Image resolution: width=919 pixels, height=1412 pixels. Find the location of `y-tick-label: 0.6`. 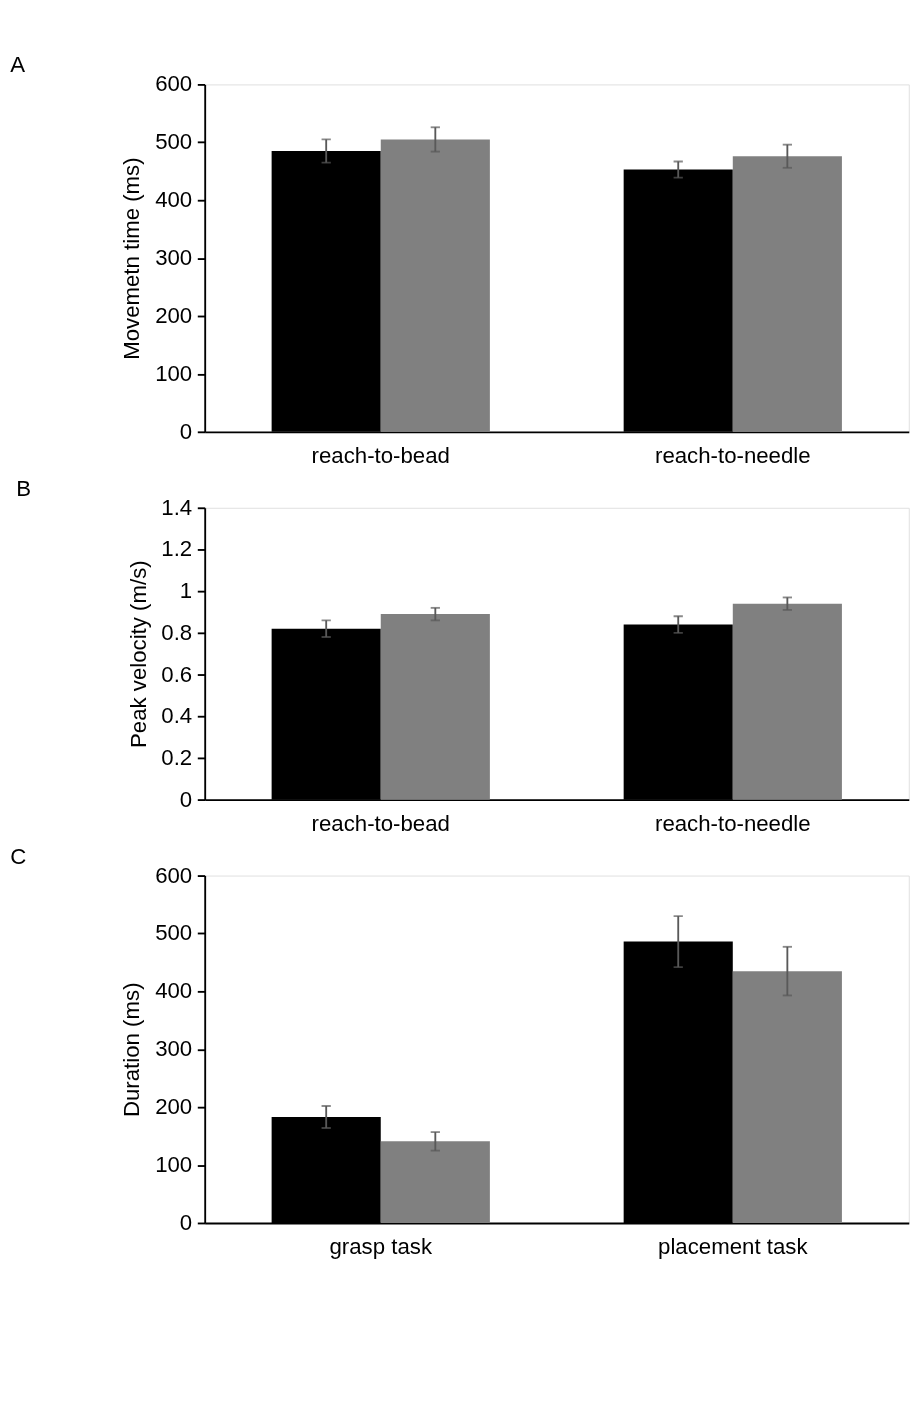

y-tick-label: 0.6 is located at coordinates (177, 674).